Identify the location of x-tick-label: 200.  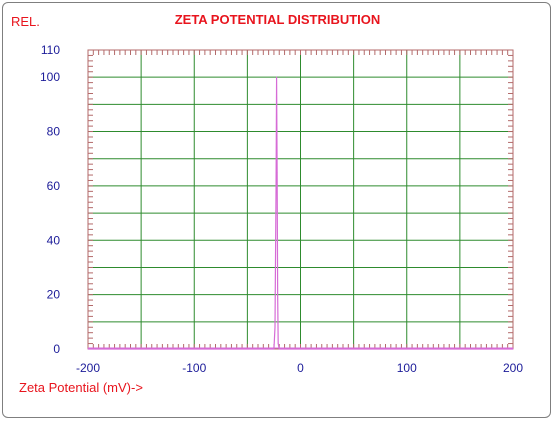
(513, 368).